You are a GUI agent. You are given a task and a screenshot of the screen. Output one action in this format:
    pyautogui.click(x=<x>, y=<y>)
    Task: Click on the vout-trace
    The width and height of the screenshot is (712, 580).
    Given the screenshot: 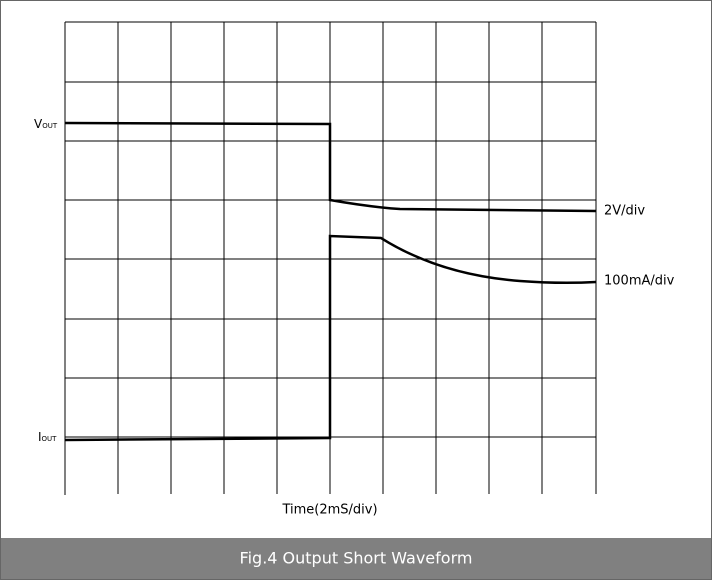 What is the action you would take?
    pyautogui.click(x=330, y=167)
    